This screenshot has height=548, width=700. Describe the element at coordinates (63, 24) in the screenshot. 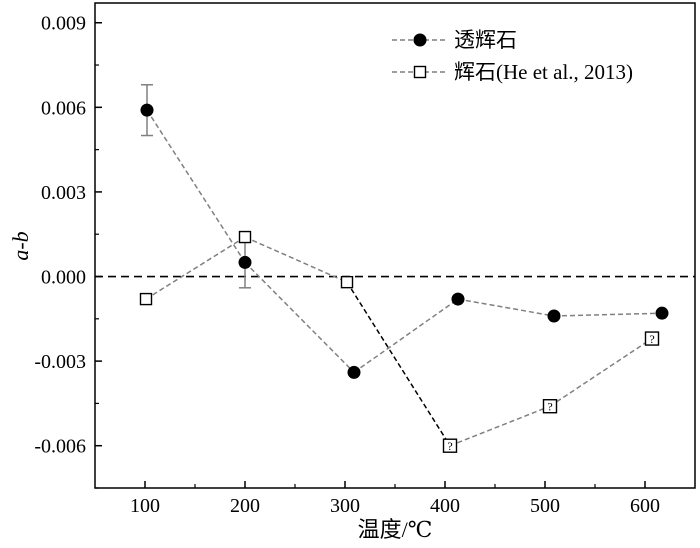

I see `y-tick-label: 0.009` at that location.